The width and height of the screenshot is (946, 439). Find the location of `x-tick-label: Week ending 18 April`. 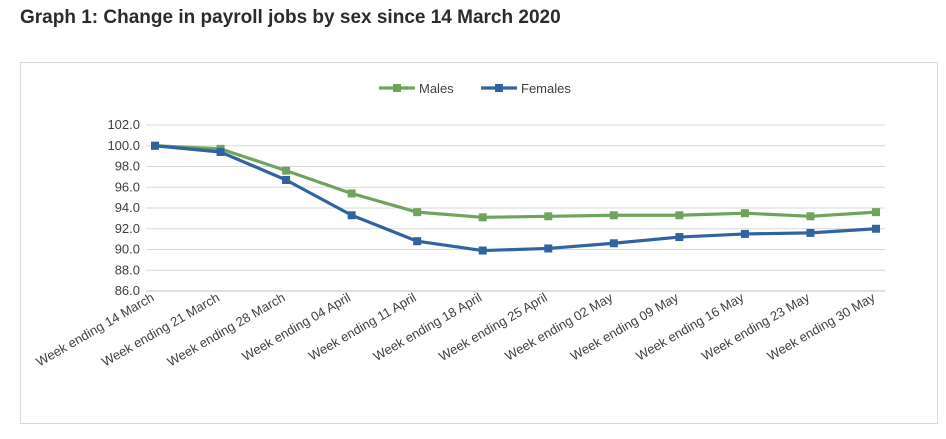

x-tick-label: Week ending 18 April is located at coordinates (428, 327).